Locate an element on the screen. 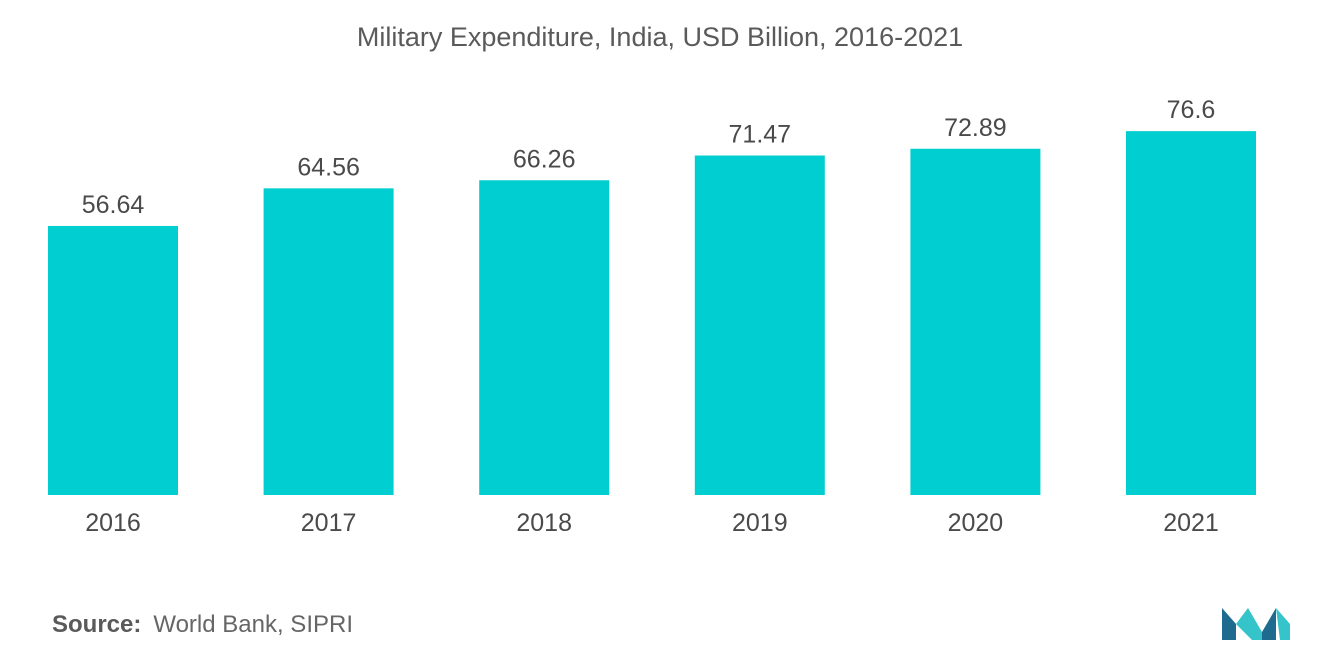 This screenshot has height=665, width=1320. source-label: Source: is located at coordinates (97, 624).